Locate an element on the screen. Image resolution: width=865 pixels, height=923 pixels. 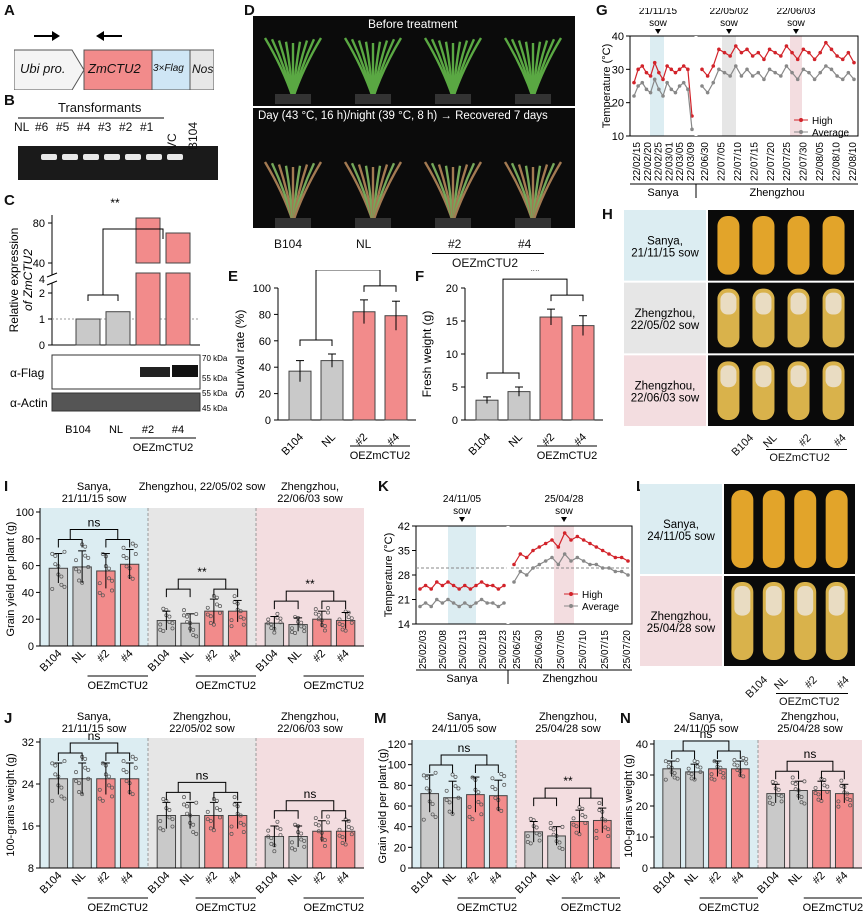
wb-flag-label: α-Flag is located at coordinates (27, 373).